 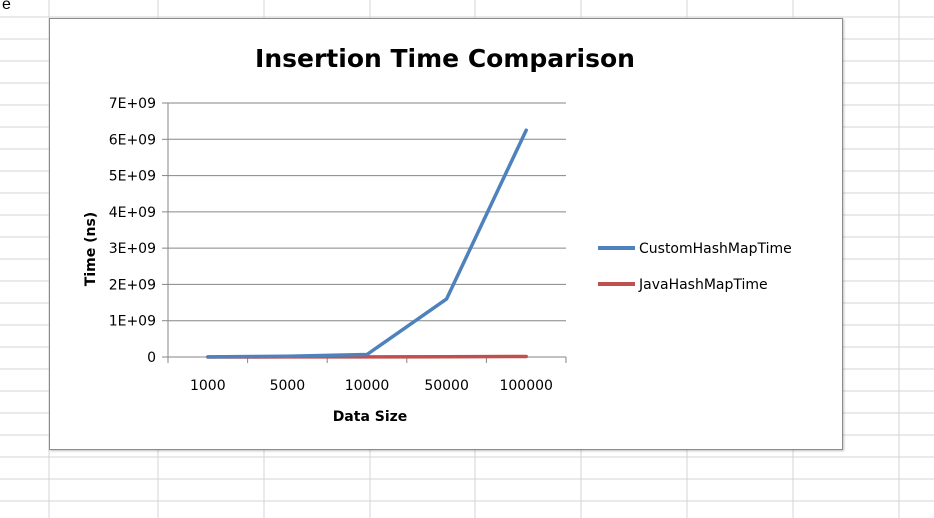 I want to click on y-tick-label: 0, so click(x=151, y=358).